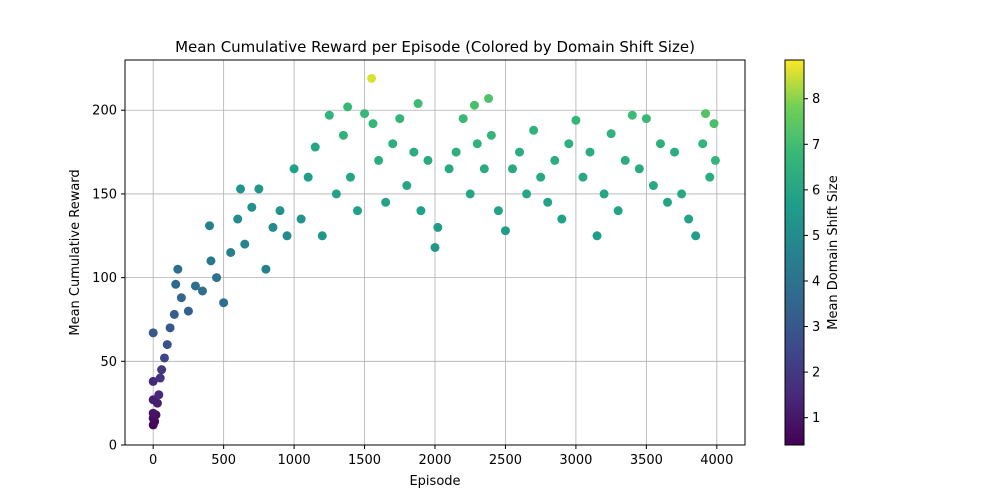 The height and width of the screenshot is (500, 1000). I want to click on y-axis-ticks: 0 50 100 150 200, so click(108, 279).